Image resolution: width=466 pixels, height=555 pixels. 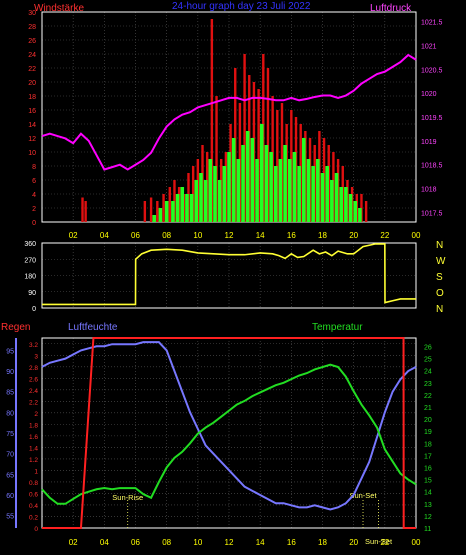 I want to click on rain-tick-label: 2.2, so click(x=33, y=402).